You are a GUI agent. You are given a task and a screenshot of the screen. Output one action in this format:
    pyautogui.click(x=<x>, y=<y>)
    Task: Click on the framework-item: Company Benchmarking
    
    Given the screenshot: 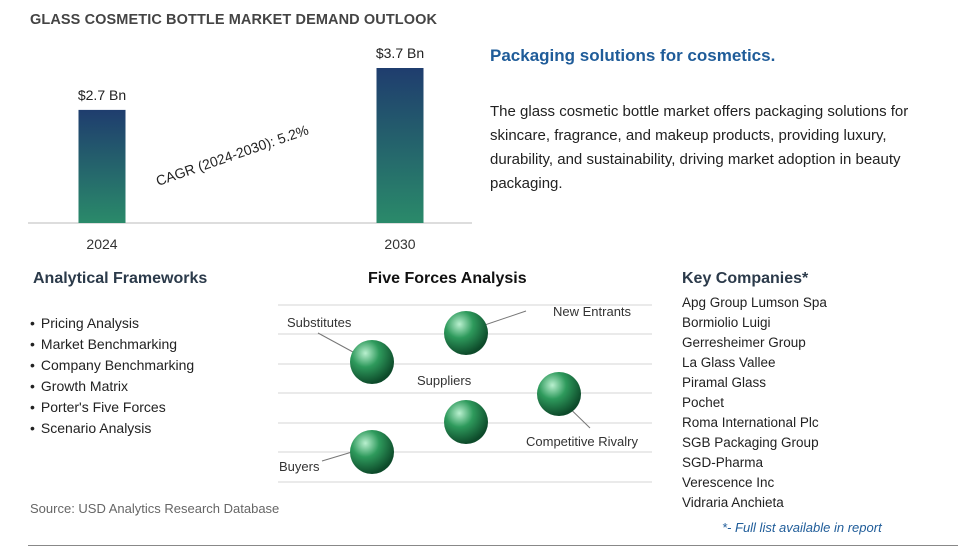 What is the action you would take?
    pyautogui.click(x=112, y=365)
    